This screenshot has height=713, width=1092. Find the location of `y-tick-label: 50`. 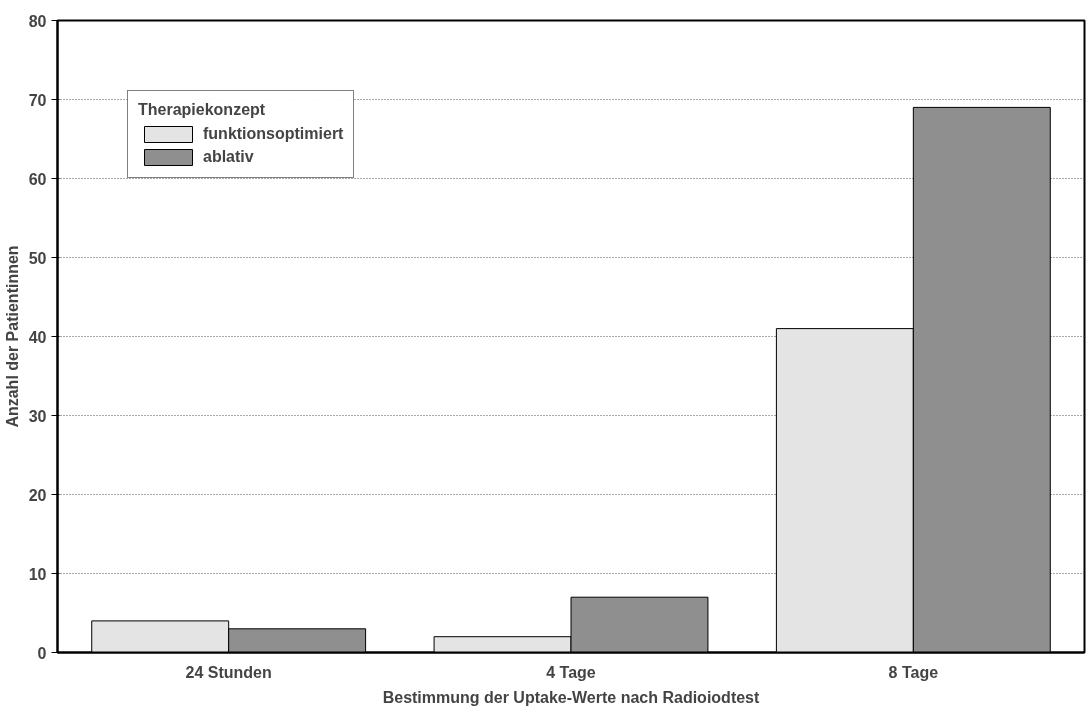

y-tick-label: 50 is located at coordinates (37, 258).